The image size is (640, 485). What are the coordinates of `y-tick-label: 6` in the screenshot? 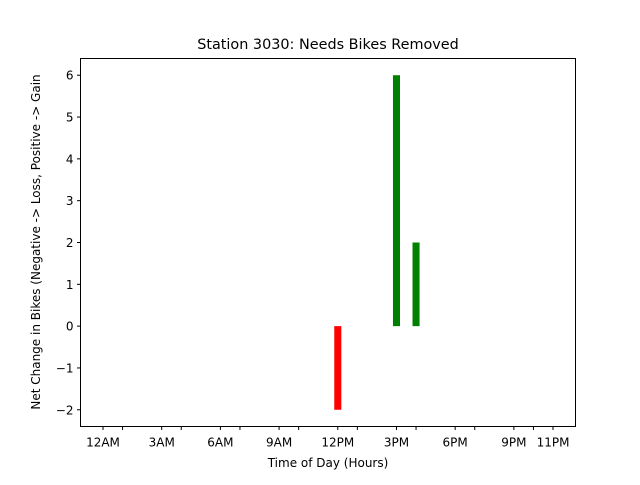 It's located at (70, 76).